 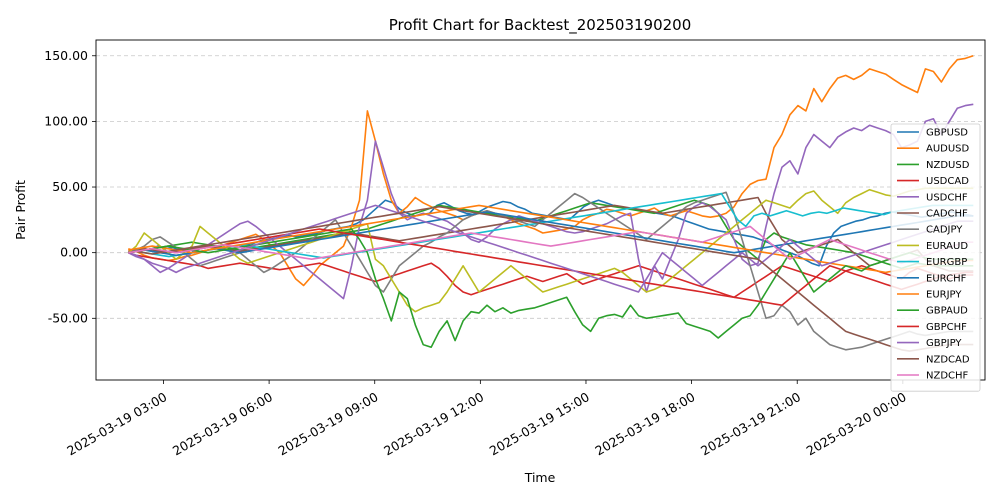 I want to click on x-tick-label: 2025-03-19 21:00, so click(x=750, y=423).